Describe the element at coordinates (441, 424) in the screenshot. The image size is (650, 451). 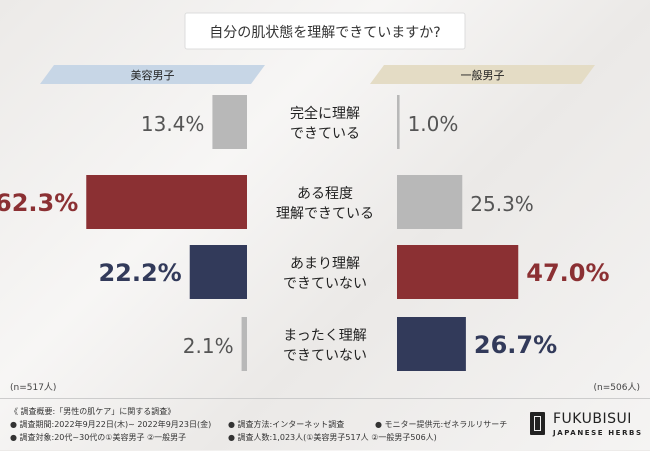
I see `survey-provider: ● モニター提供元:ゼネラルリサーチ` at that location.